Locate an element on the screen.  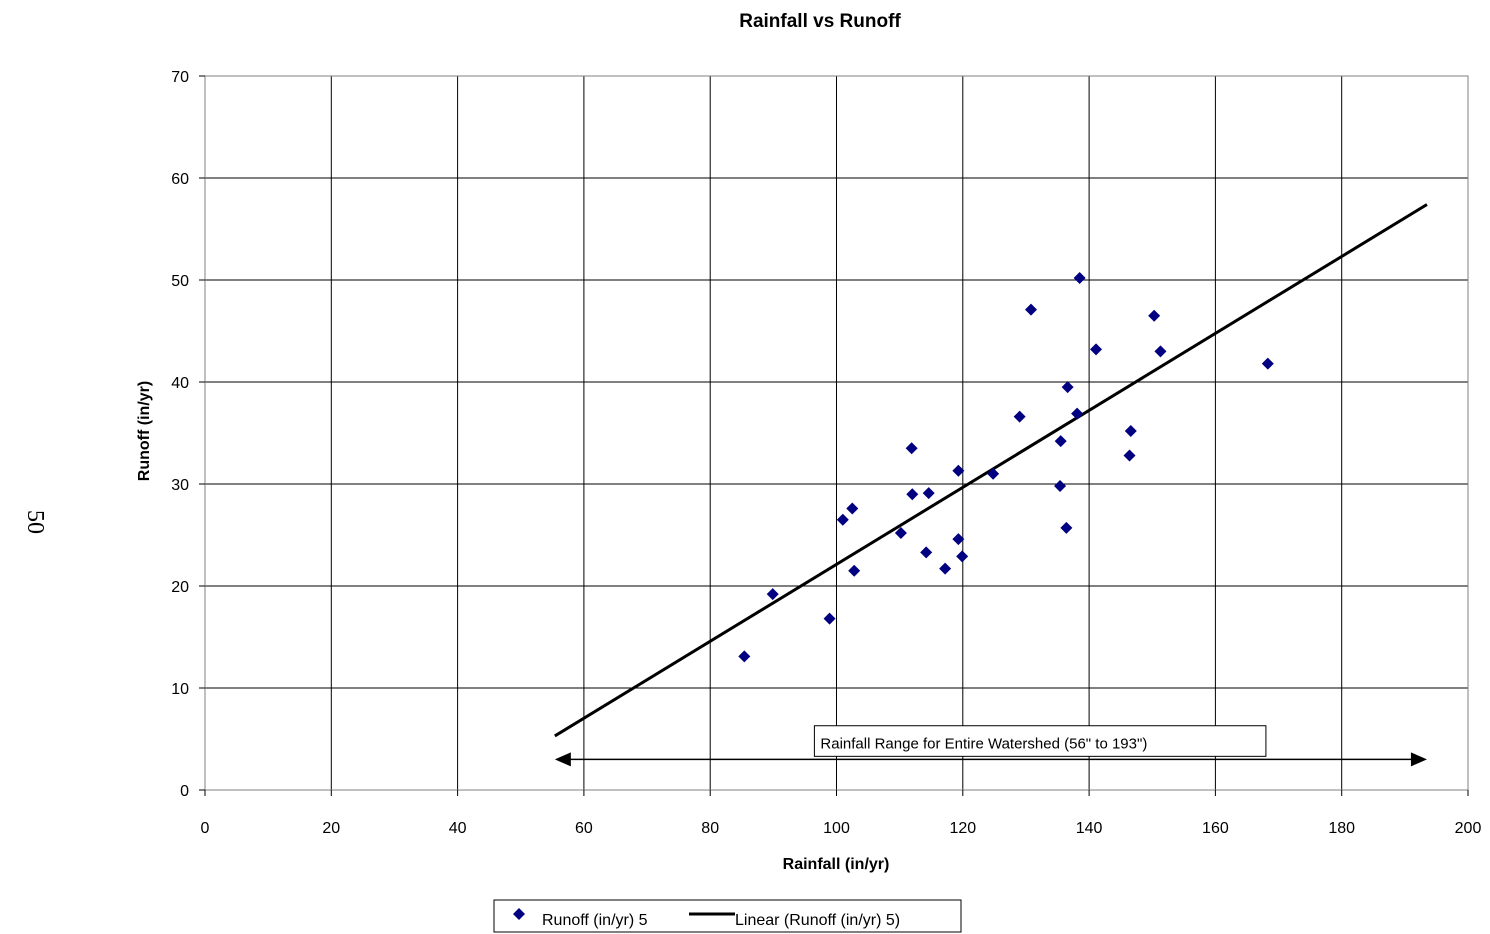
legend-diamond-marker is located at coordinates (519, 914).